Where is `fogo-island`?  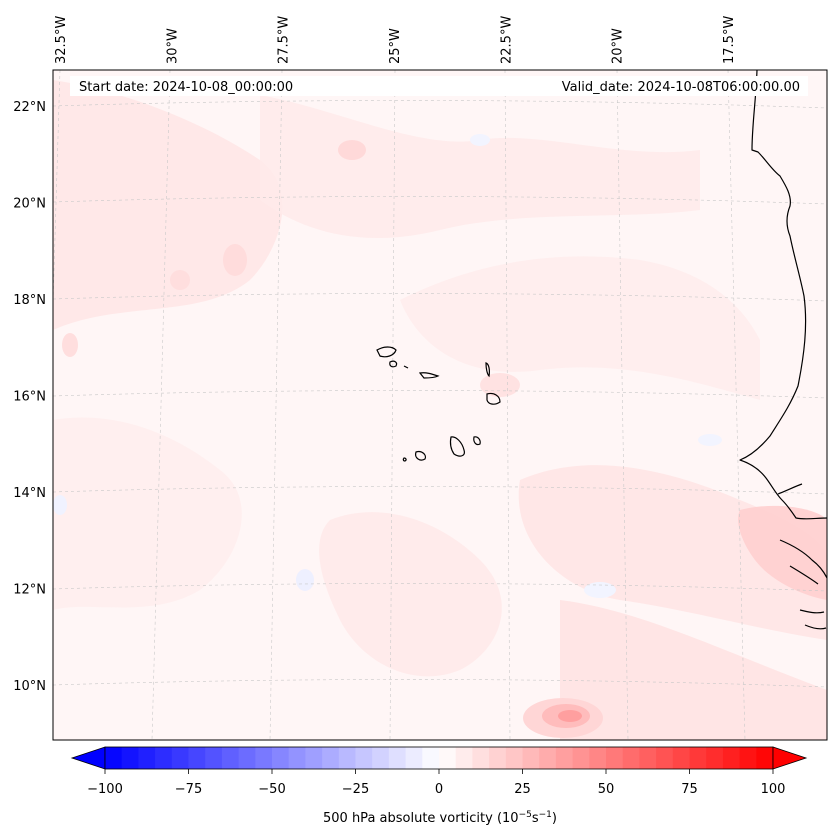 fogo-island is located at coordinates (421, 455).